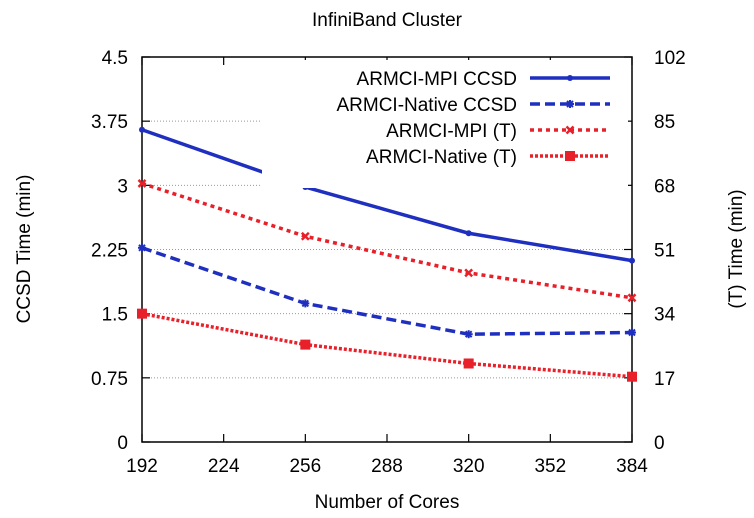 This screenshot has width=754, height=518. Describe the element at coordinates (24, 249) in the screenshot. I see `y-axis-label: CCSD Time (min)` at that location.